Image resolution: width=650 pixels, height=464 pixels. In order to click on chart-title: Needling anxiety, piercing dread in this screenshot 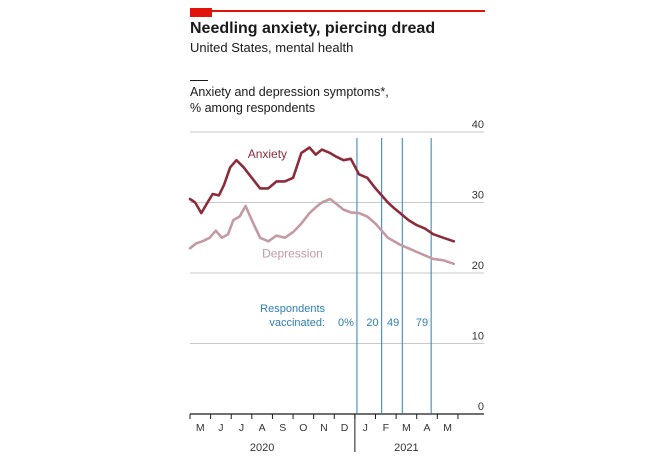, I will do `click(313, 28)`.